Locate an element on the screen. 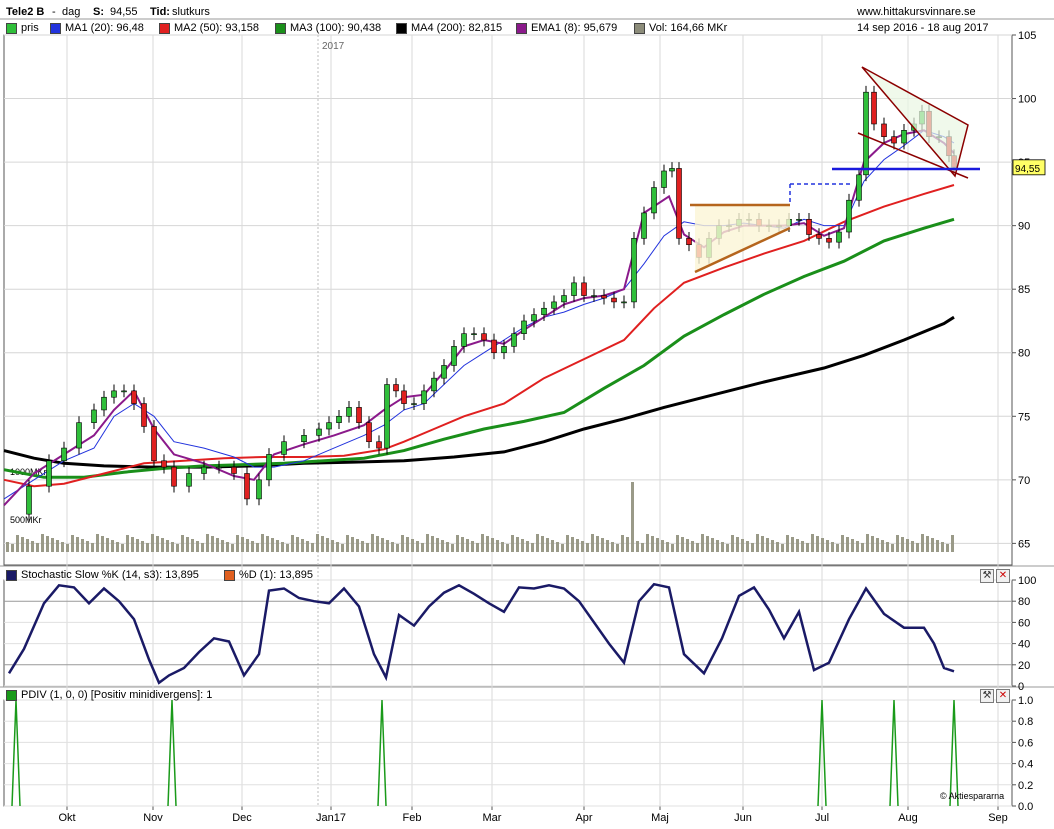 The width and height of the screenshot is (1054, 829). stoch-k-line is located at coordinates (481, 633).